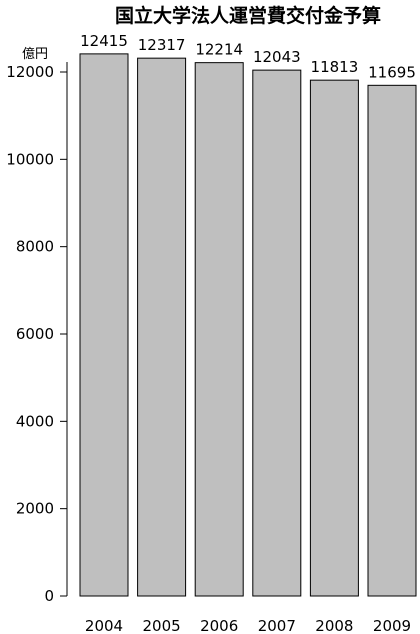  I want to click on value-label: 11695, so click(392, 72).